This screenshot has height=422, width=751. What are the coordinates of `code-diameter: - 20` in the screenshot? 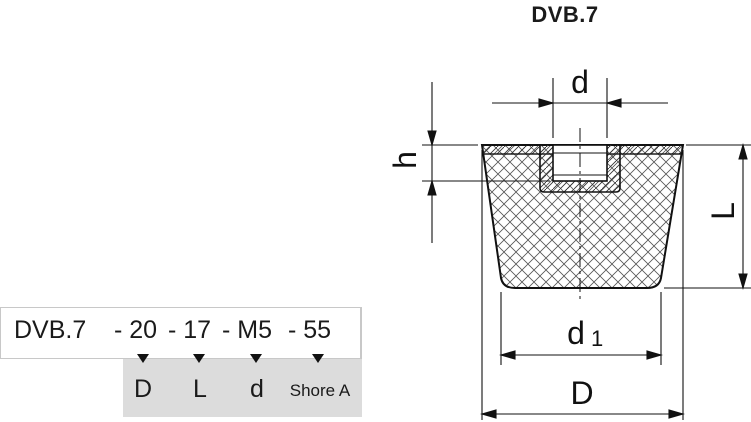 It's located at (136, 330).